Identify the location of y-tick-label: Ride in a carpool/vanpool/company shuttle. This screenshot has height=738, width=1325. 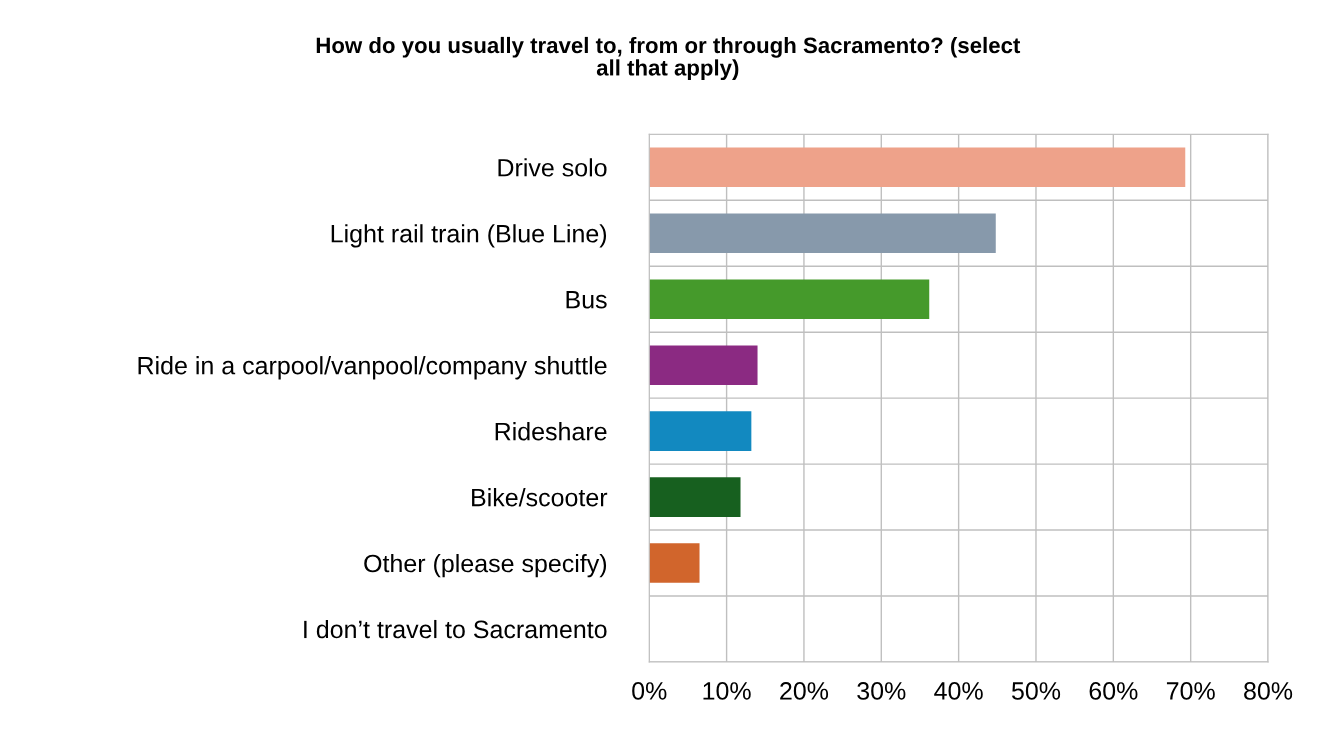
(372, 368).